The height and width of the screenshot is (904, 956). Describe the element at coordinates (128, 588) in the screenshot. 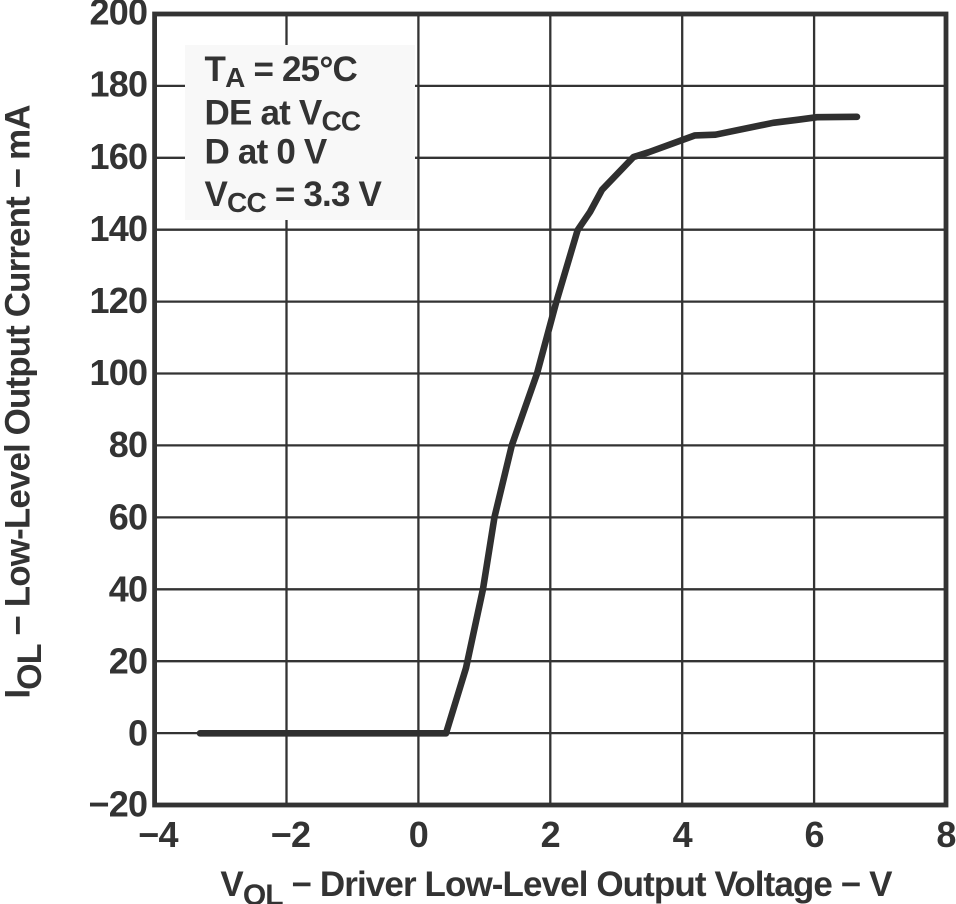

I see `svg-text: 40` at that location.